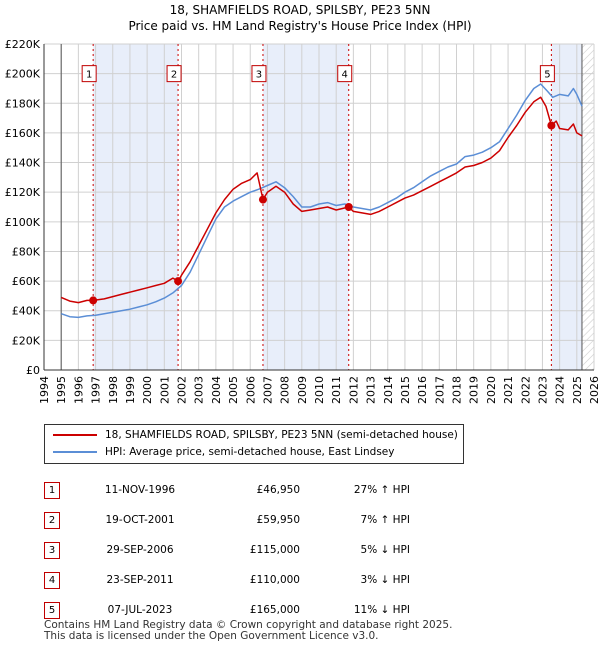 The image size is (600, 650). What do you see at coordinates (33, 370) in the screenshot?
I see `y-tick-label: £0` at bounding box center [33, 370].